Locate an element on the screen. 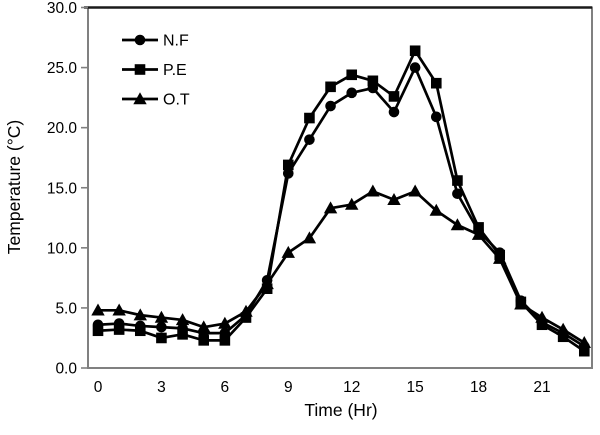 The height and width of the screenshot is (435, 600). legend-label: P.E is located at coordinates (175, 70).